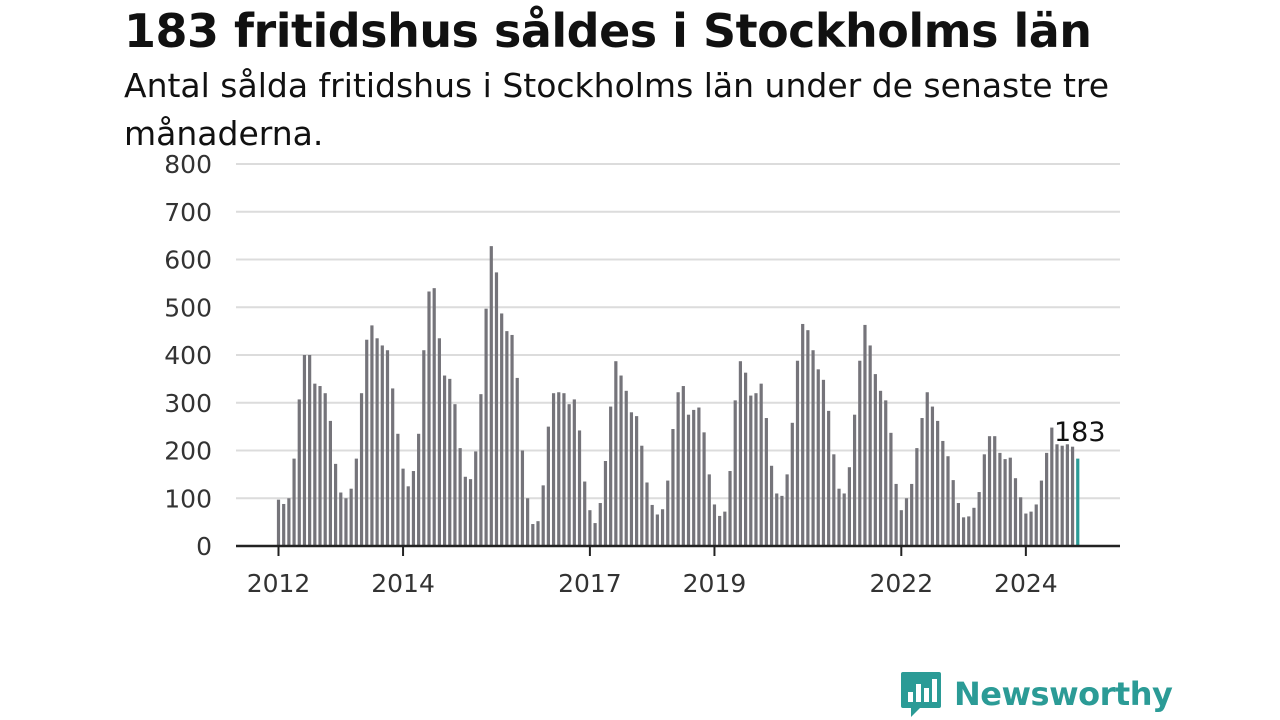 The width and height of the screenshot is (1280, 720). I want to click on annotations: 183, so click(1080, 432).